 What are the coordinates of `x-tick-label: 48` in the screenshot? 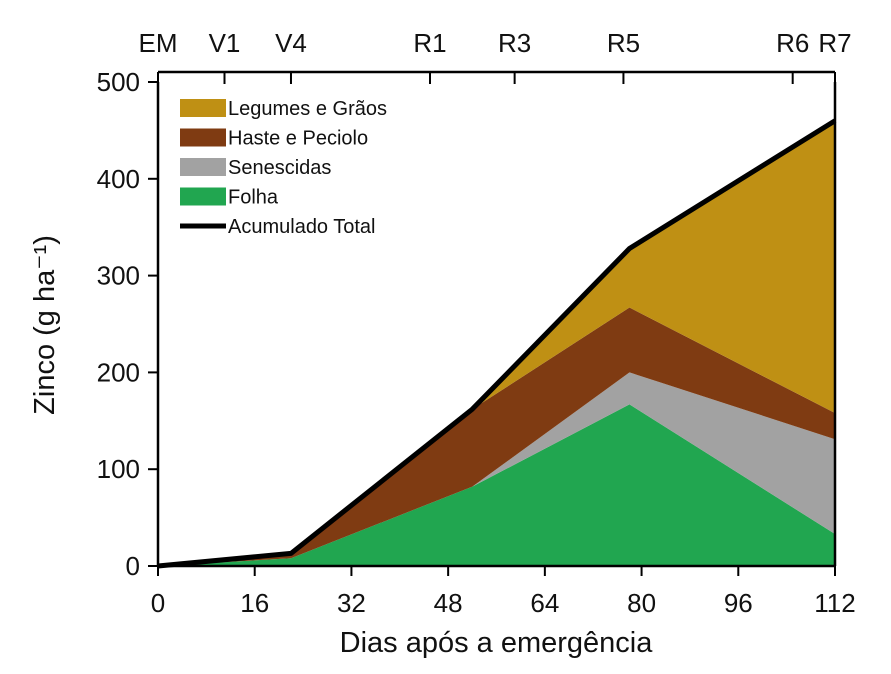 It's located at (448, 603).